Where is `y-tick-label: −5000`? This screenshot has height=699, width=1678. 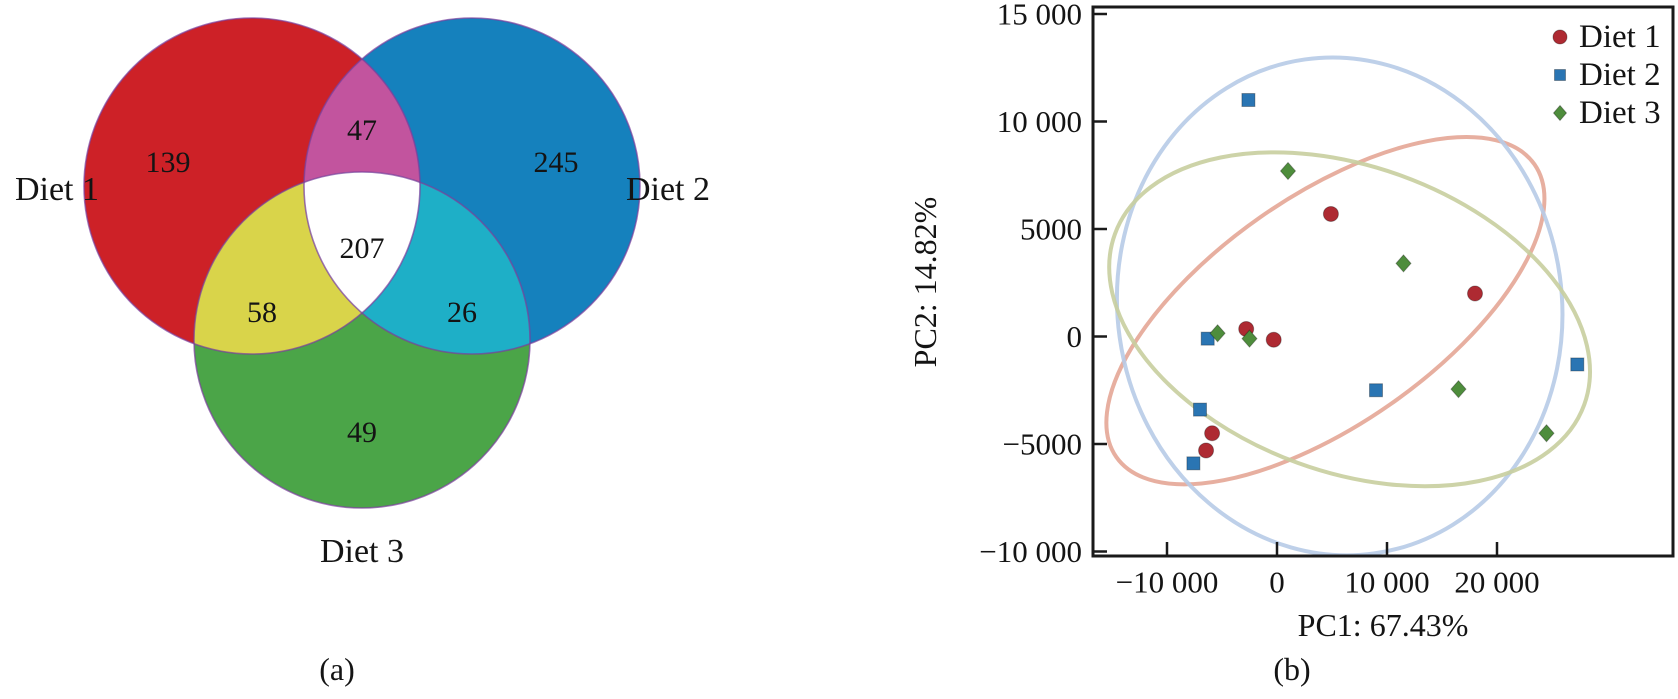
y-tick-label: −5000 is located at coordinates (1042, 444).